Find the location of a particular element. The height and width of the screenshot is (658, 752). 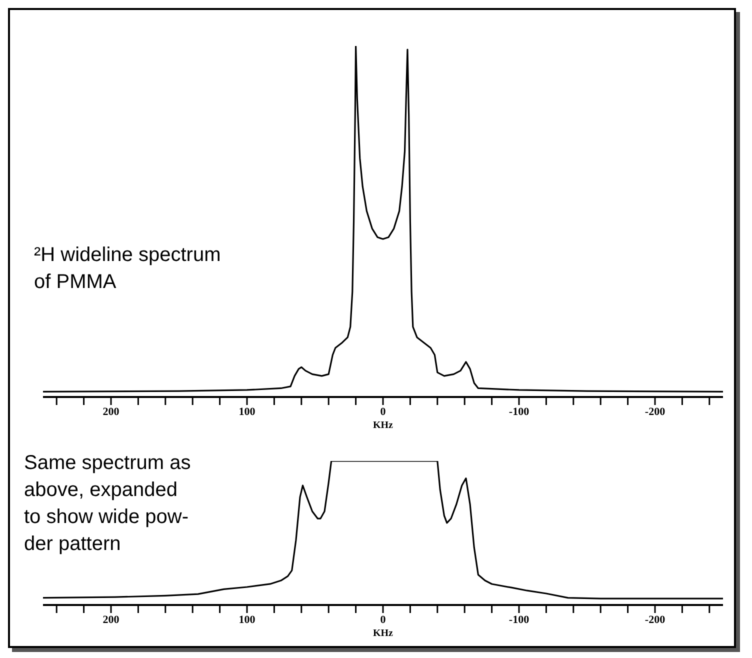

annotation: ²H wideline spectrum of PMMA is located at coordinates (127, 269).